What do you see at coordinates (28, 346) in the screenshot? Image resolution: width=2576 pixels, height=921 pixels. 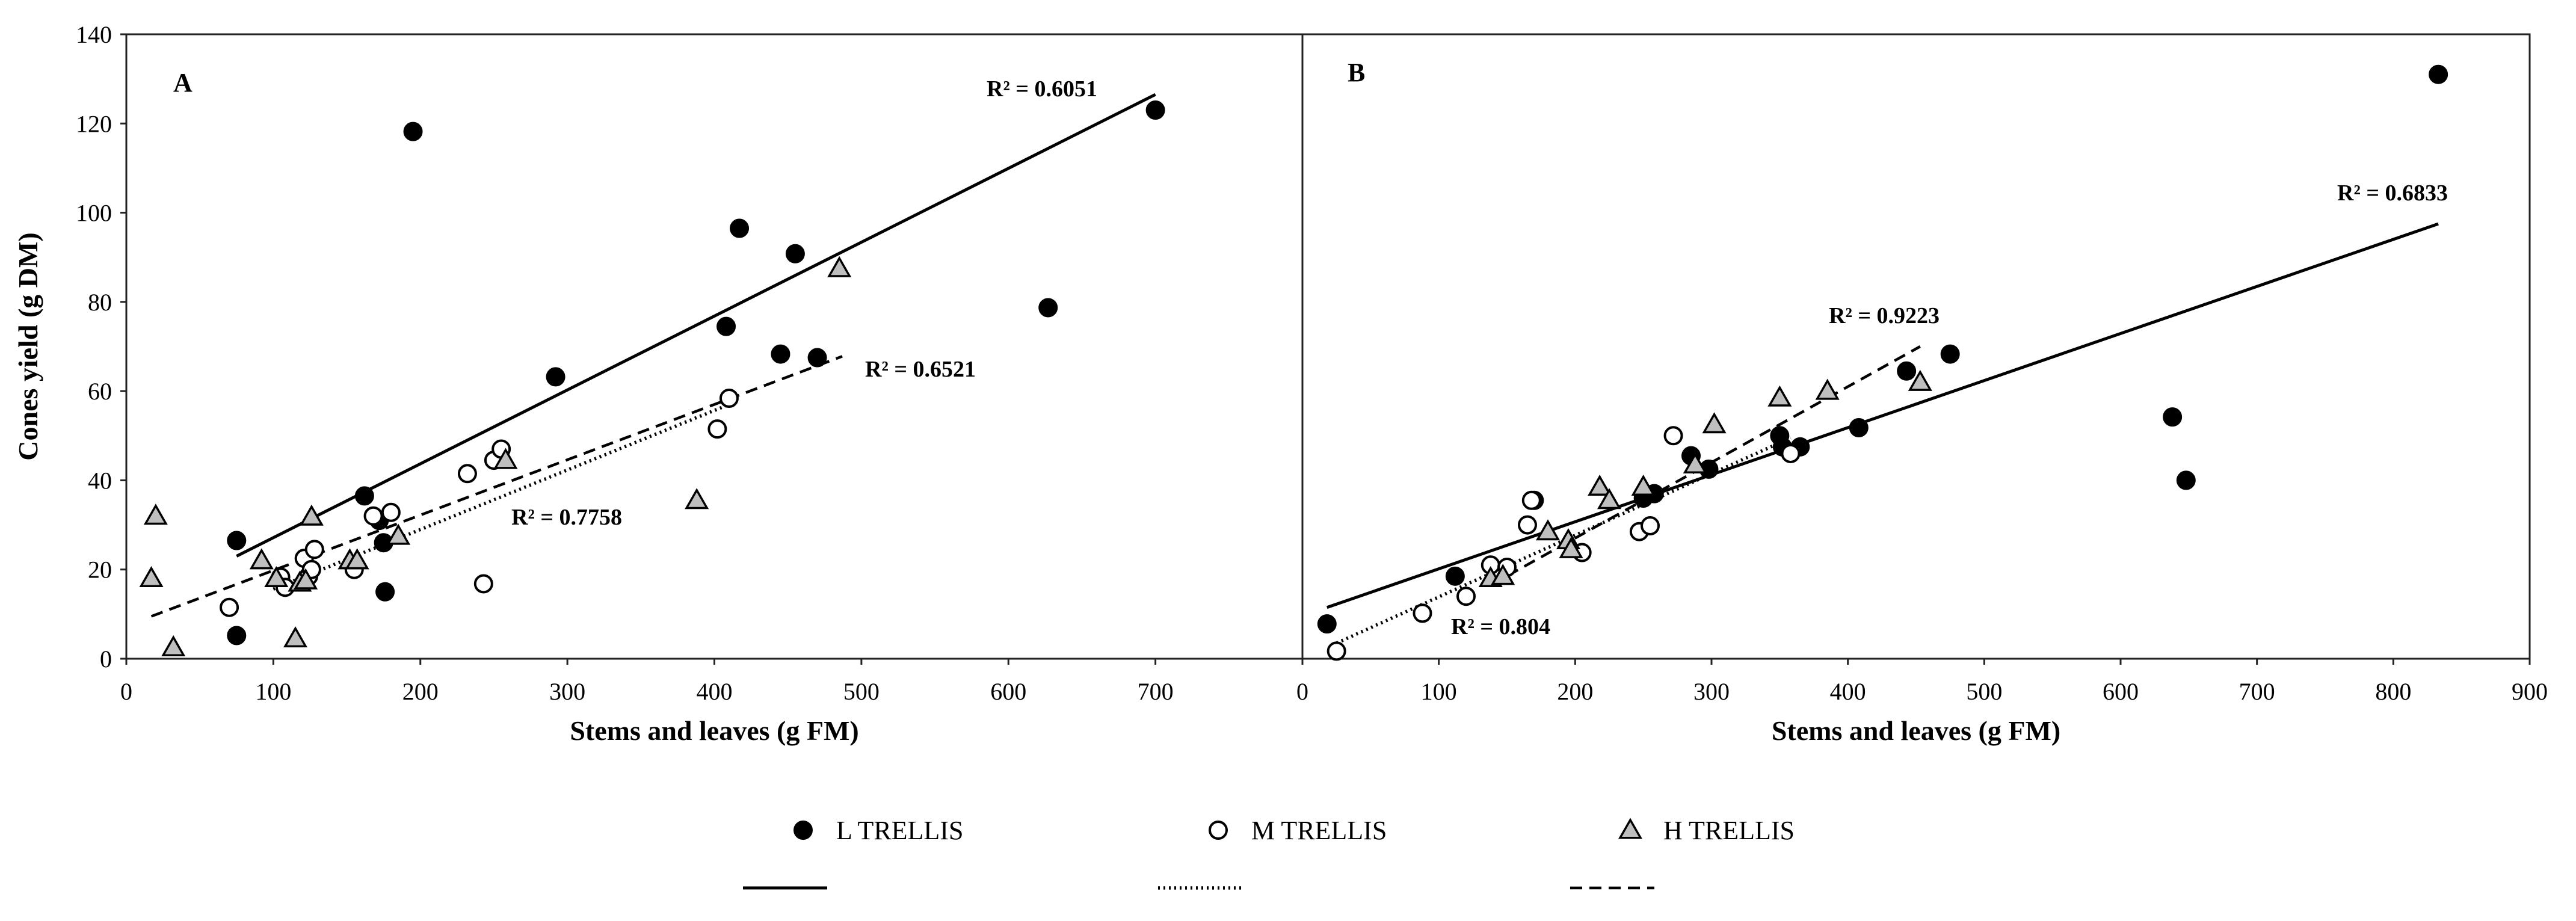 I see `panel-A-y-axis-title: Cones yield (g DM)` at bounding box center [28, 346].